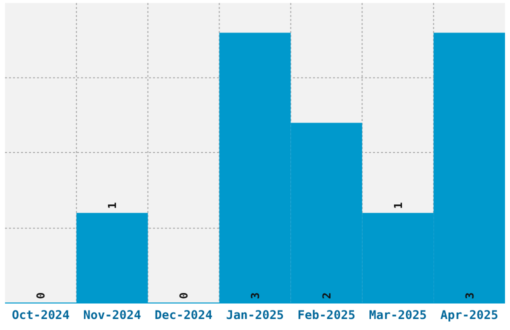 This screenshot has height=330, width=510. What do you see at coordinates (41, 315) in the screenshot?
I see `x-tick-label: Oct-2024` at bounding box center [41, 315].